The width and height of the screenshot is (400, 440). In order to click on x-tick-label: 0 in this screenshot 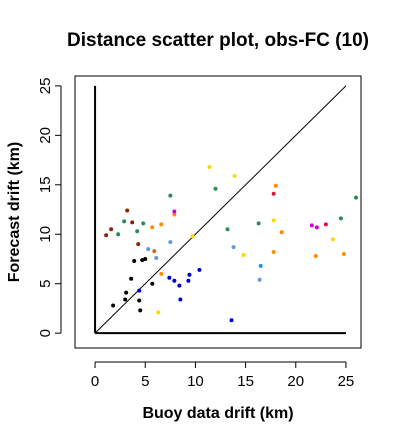, I will do `click(95, 381)`.